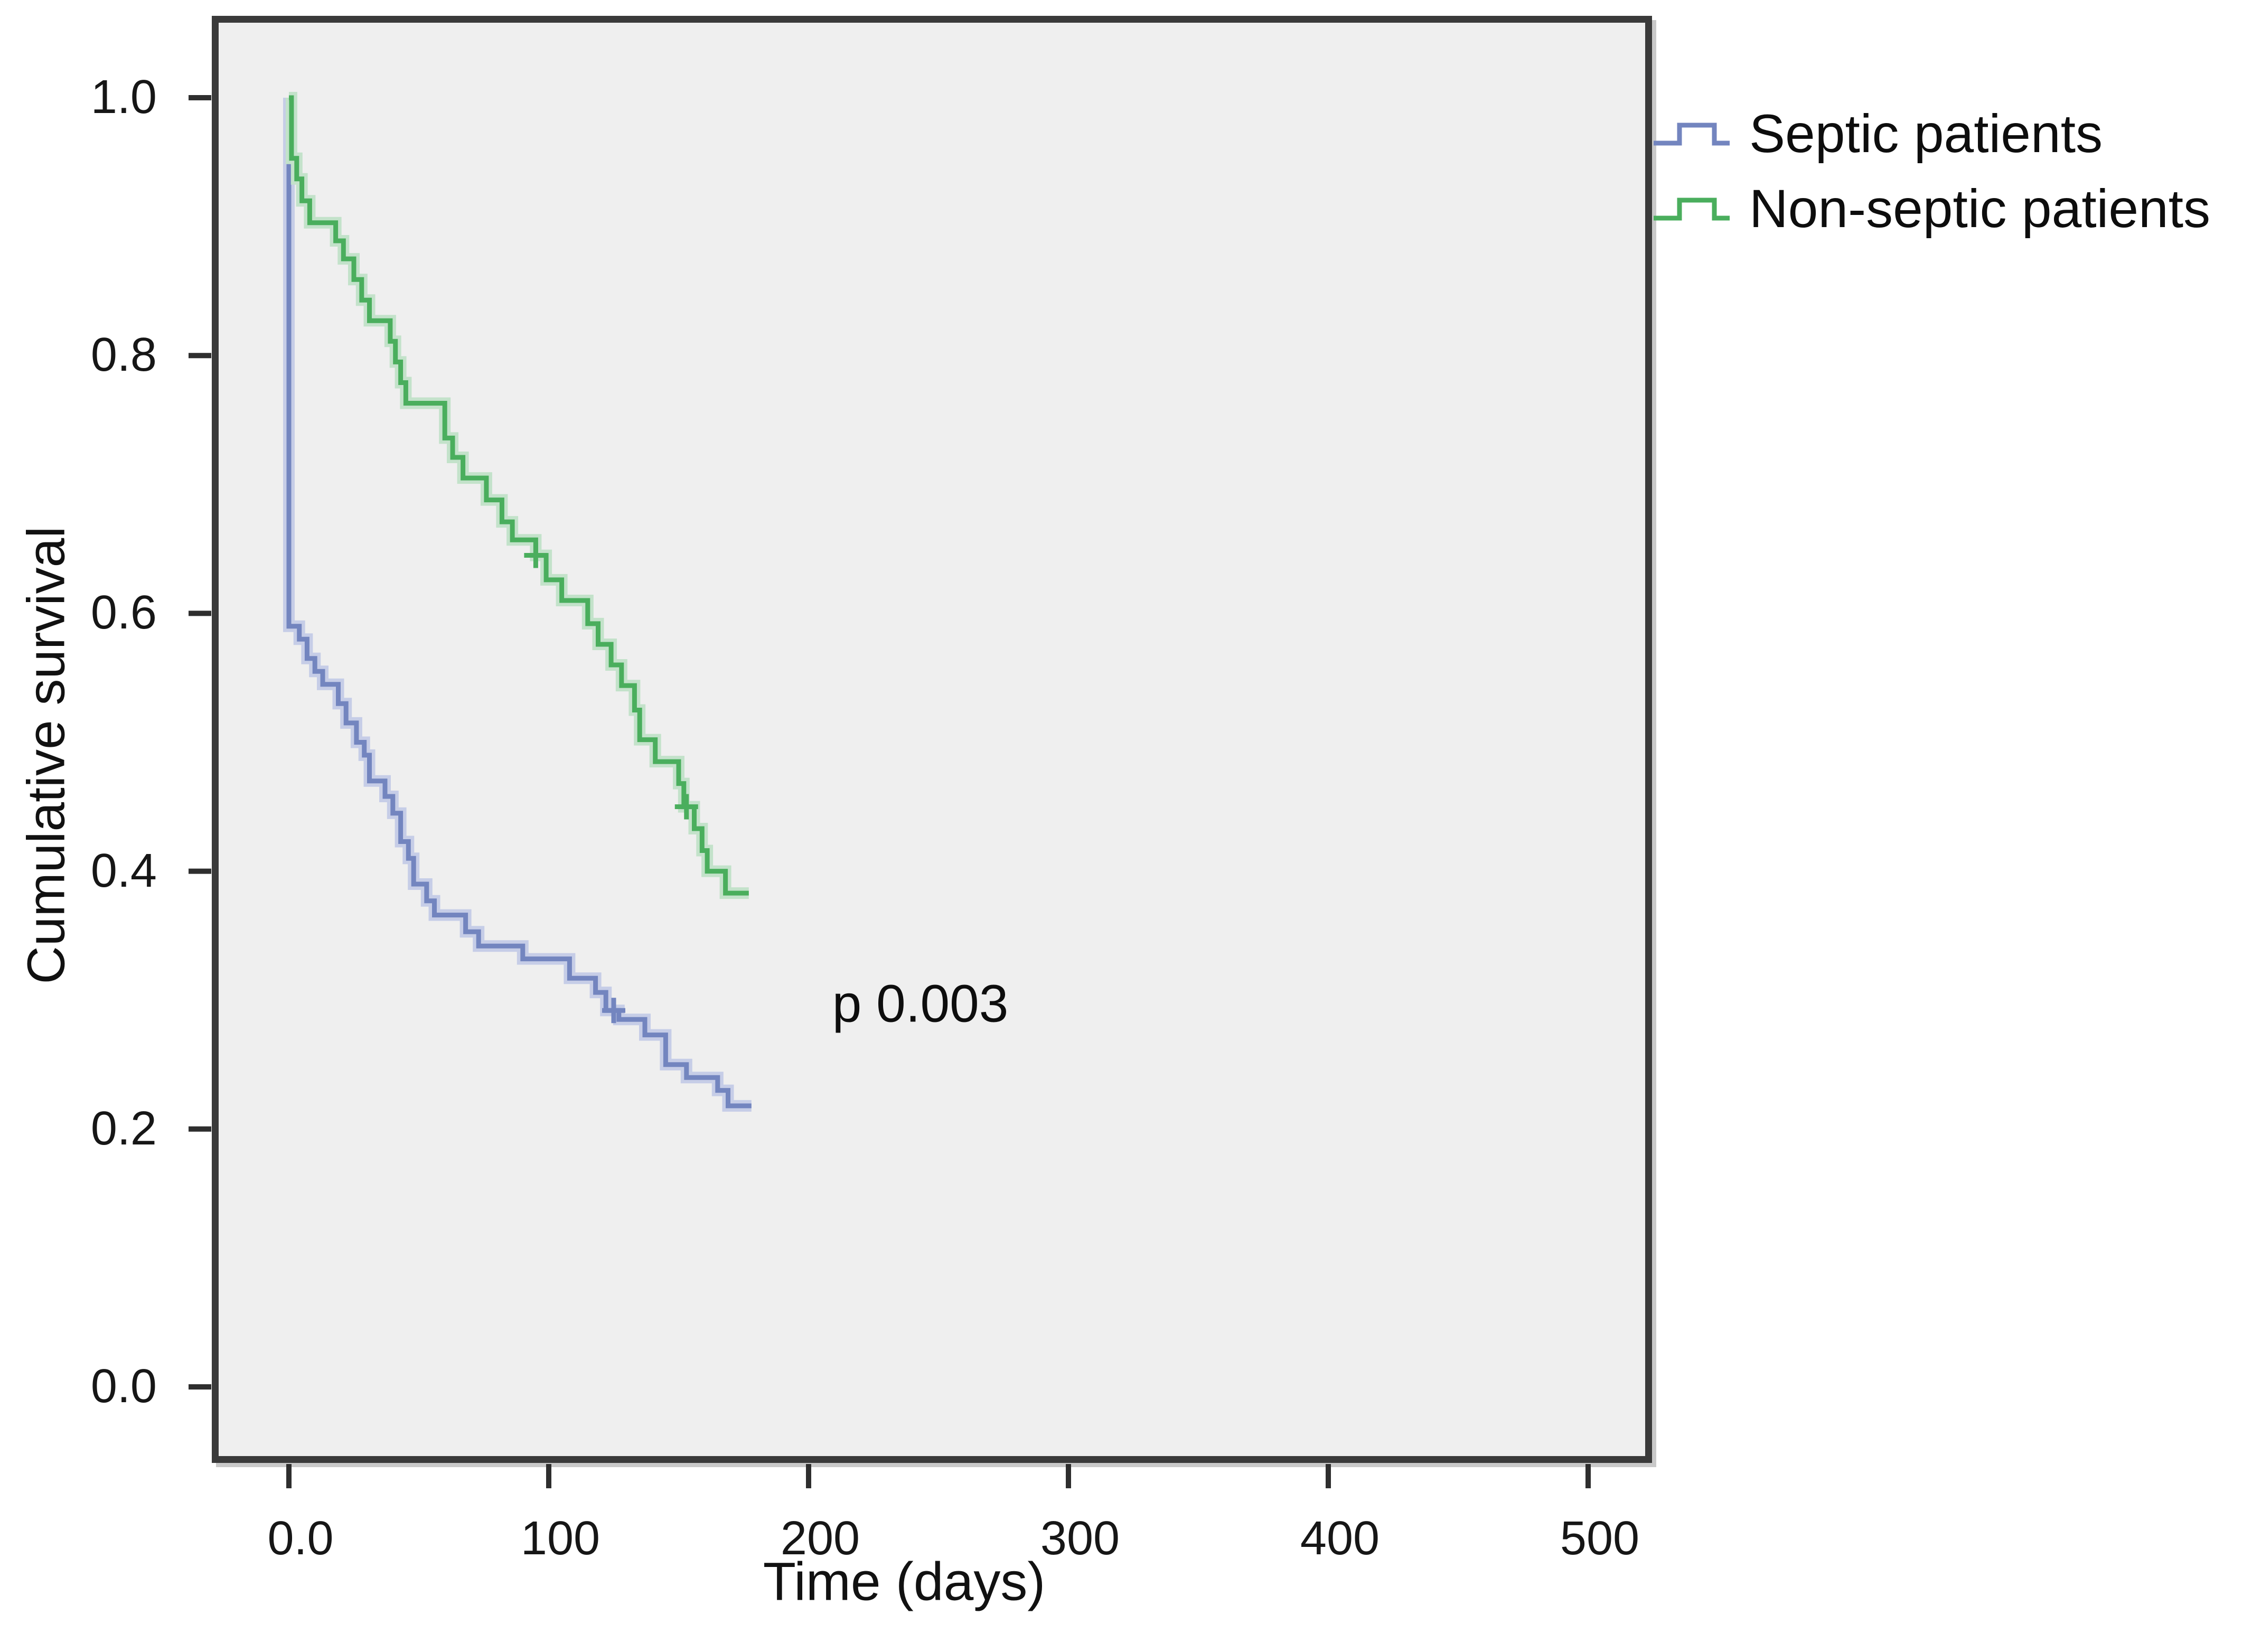 This screenshot has height=1652, width=2252. Describe the element at coordinates (123, 1129) in the screenshot. I see `y-tick-label: 0.2` at that location.